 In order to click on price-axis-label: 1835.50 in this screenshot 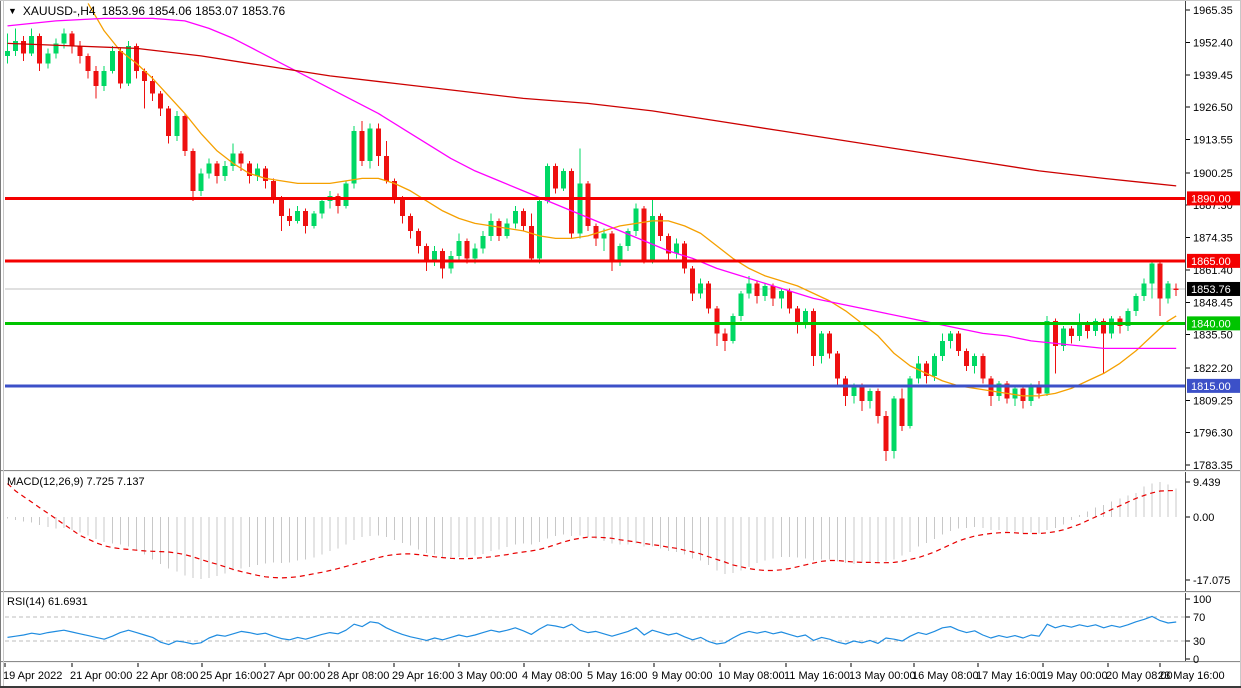, I will do `click(1213, 336)`.